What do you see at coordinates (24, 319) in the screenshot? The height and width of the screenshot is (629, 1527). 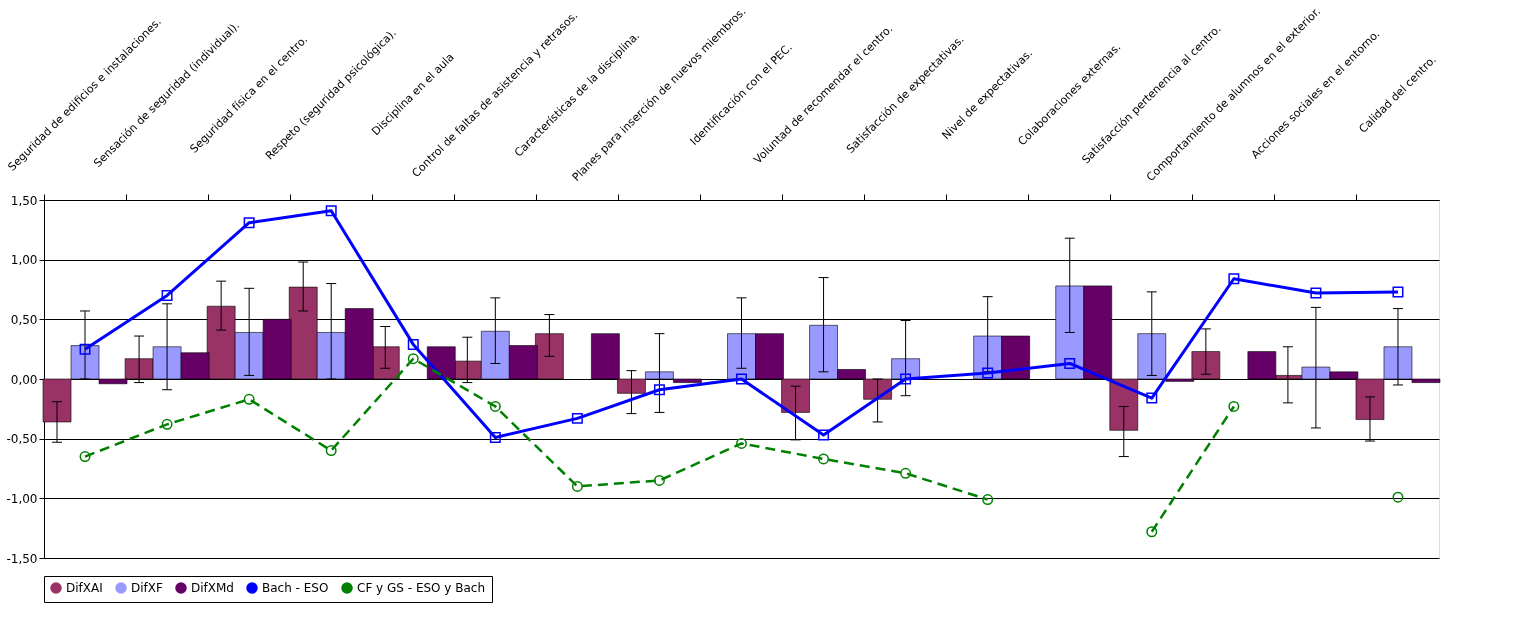 I see `y-tick-label: 0,50` at bounding box center [24, 319].